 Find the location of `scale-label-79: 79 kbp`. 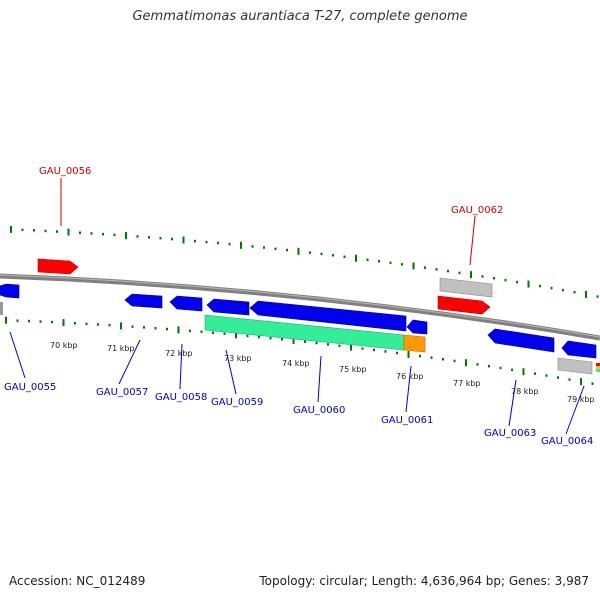

scale-label-79: 79 kbp is located at coordinates (581, 399).